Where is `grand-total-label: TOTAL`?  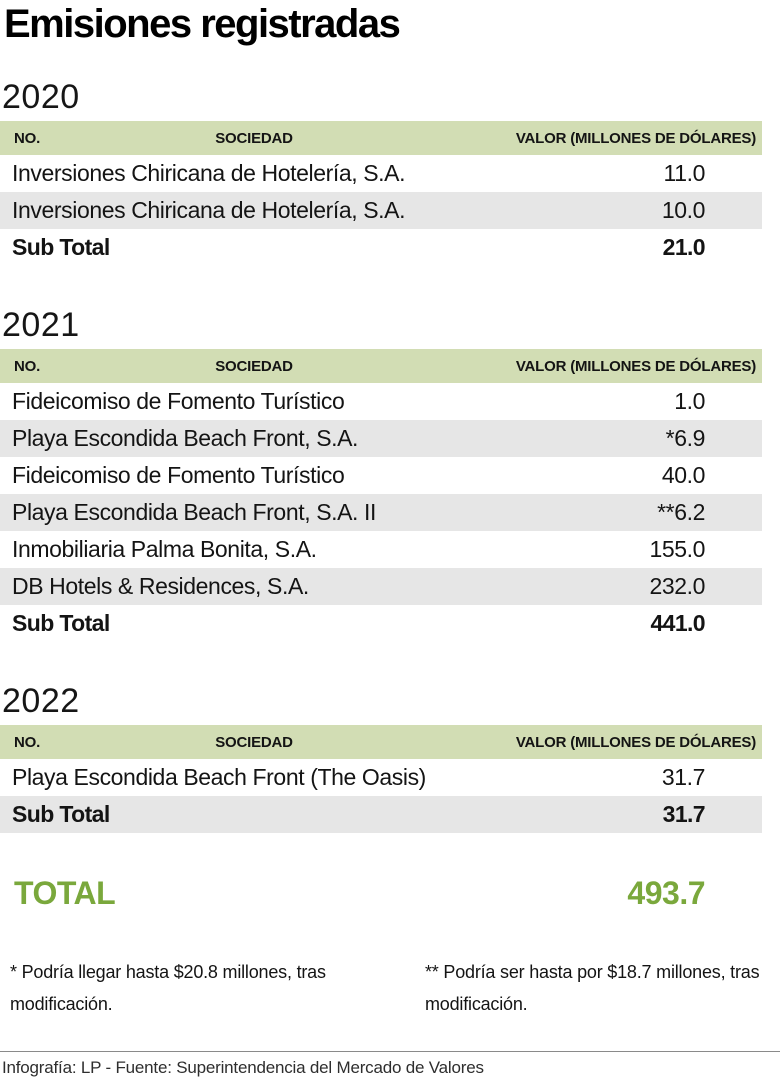
grand-total-label: TOTAL is located at coordinates (65, 893).